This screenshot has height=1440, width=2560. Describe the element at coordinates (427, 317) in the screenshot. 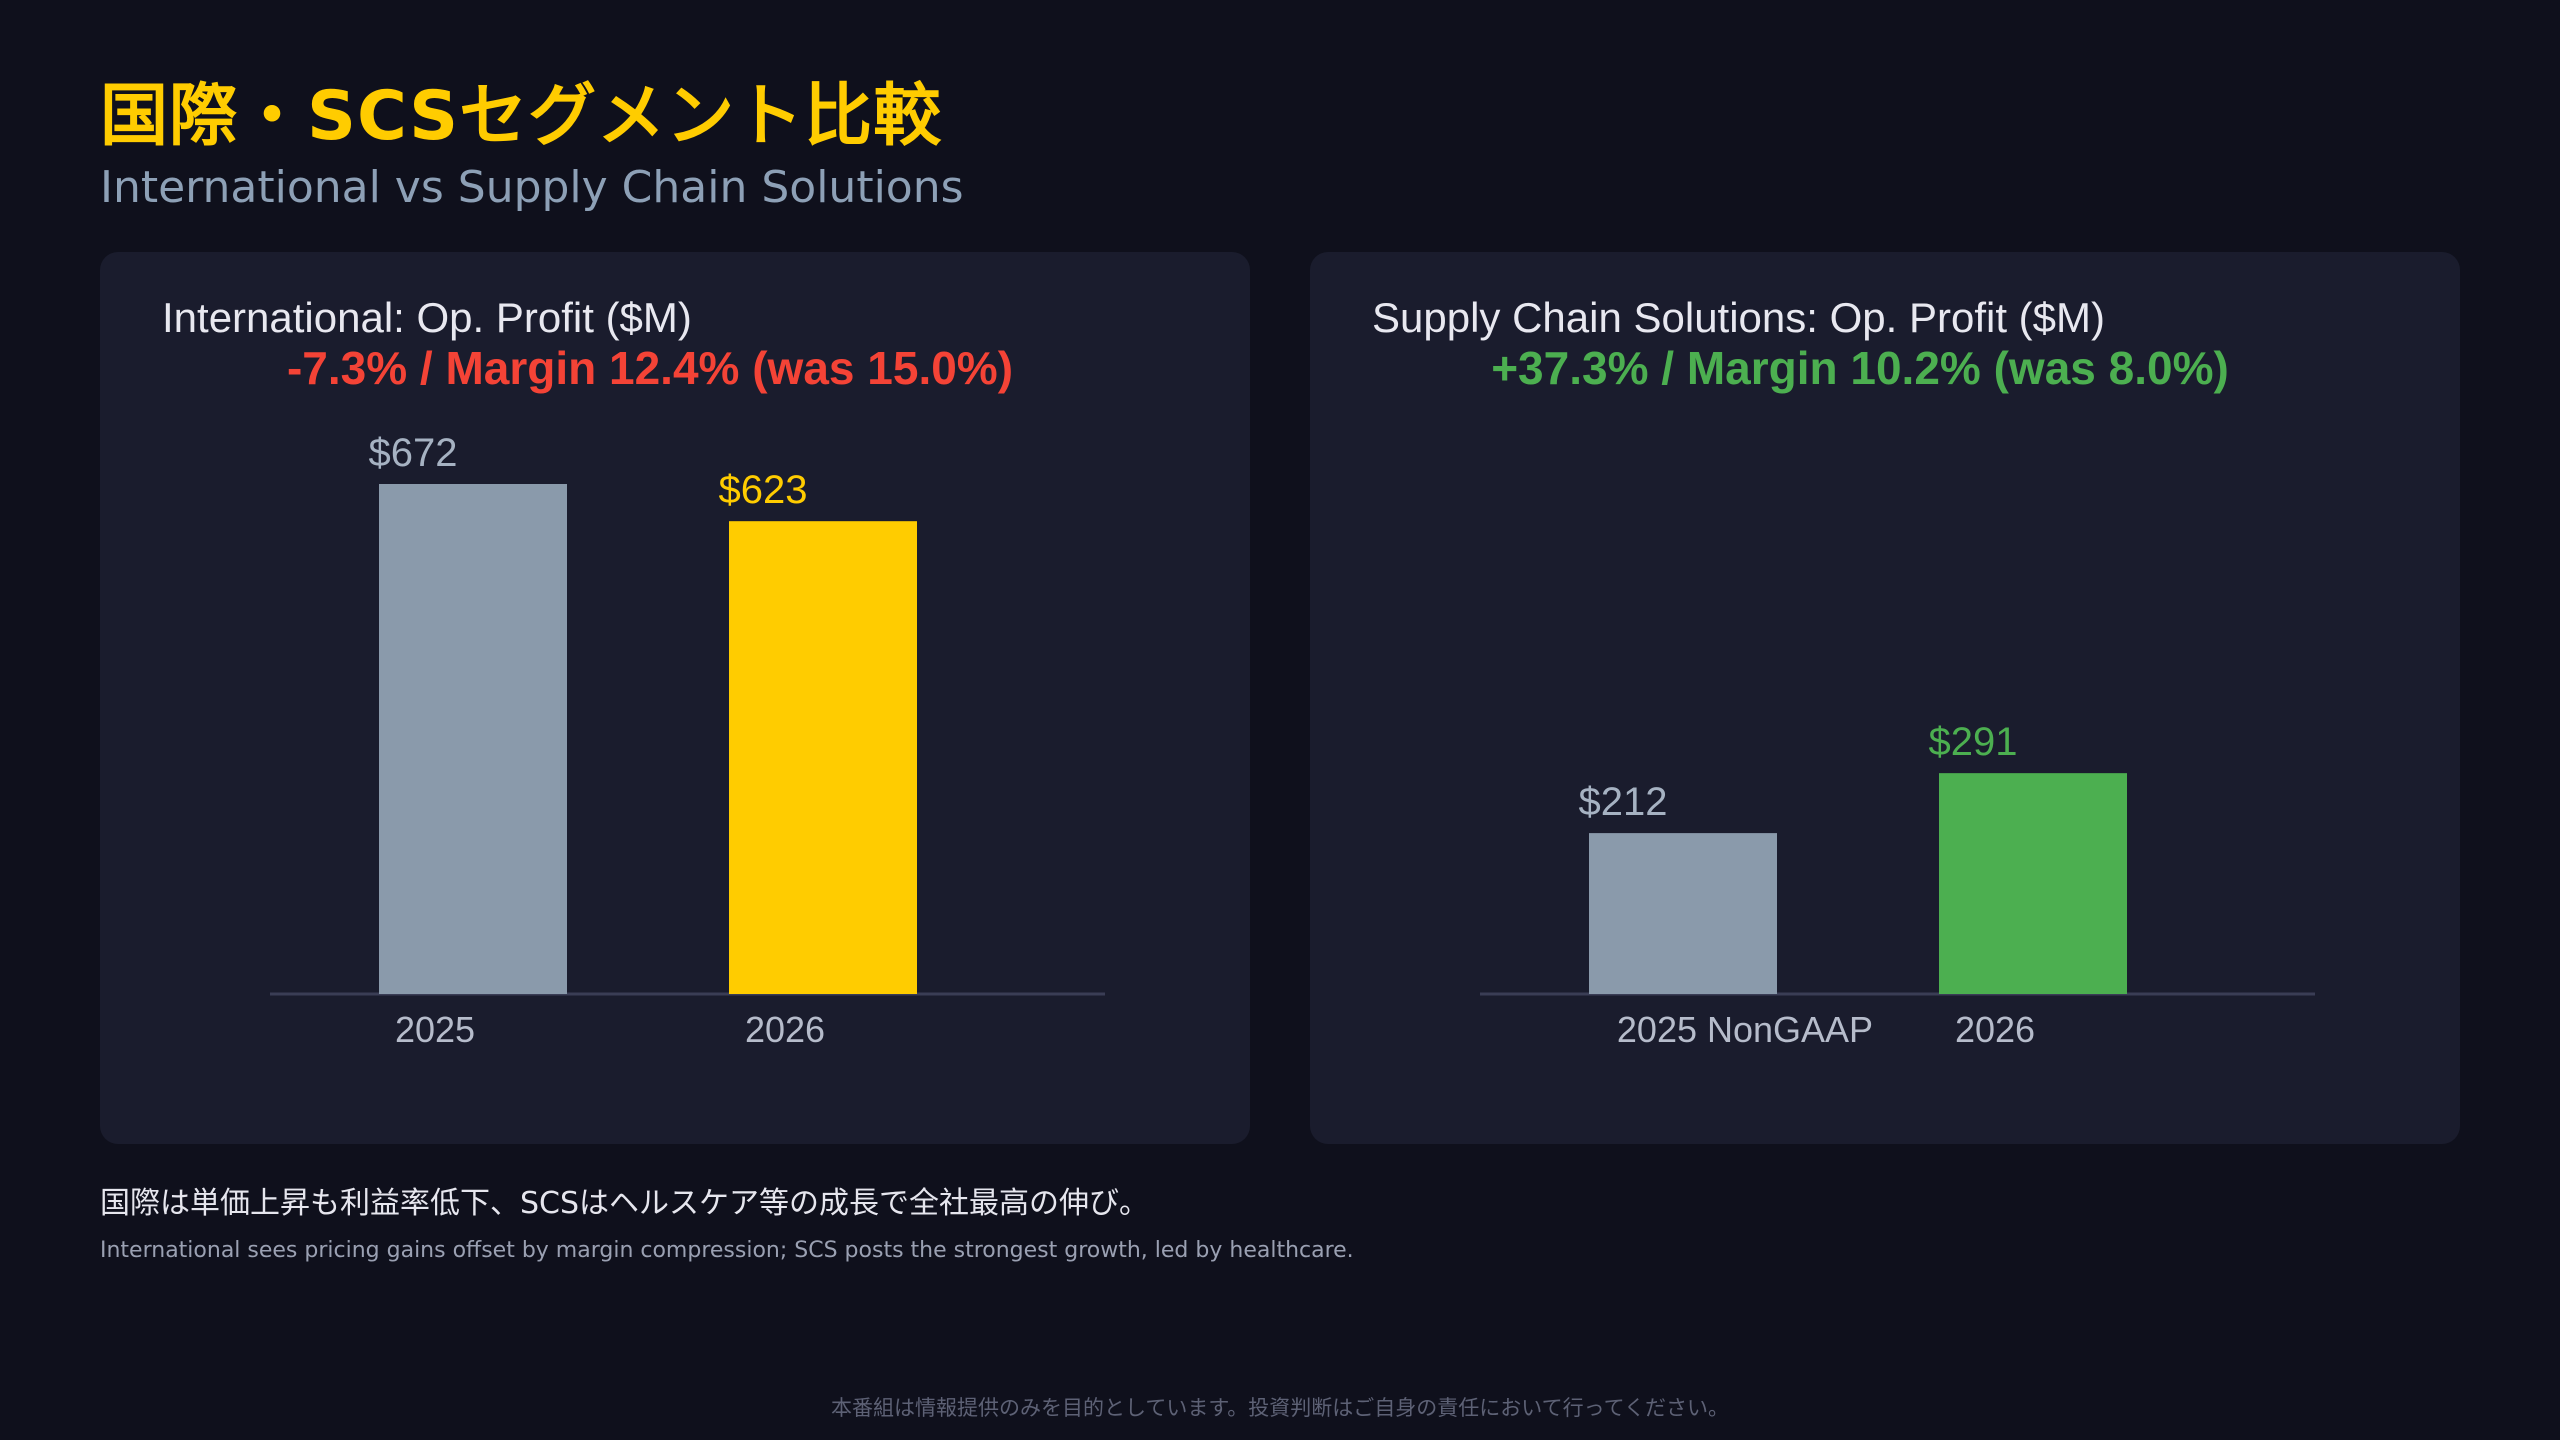

I see `international-chart-title: International: Op. Profit ($M)` at that location.